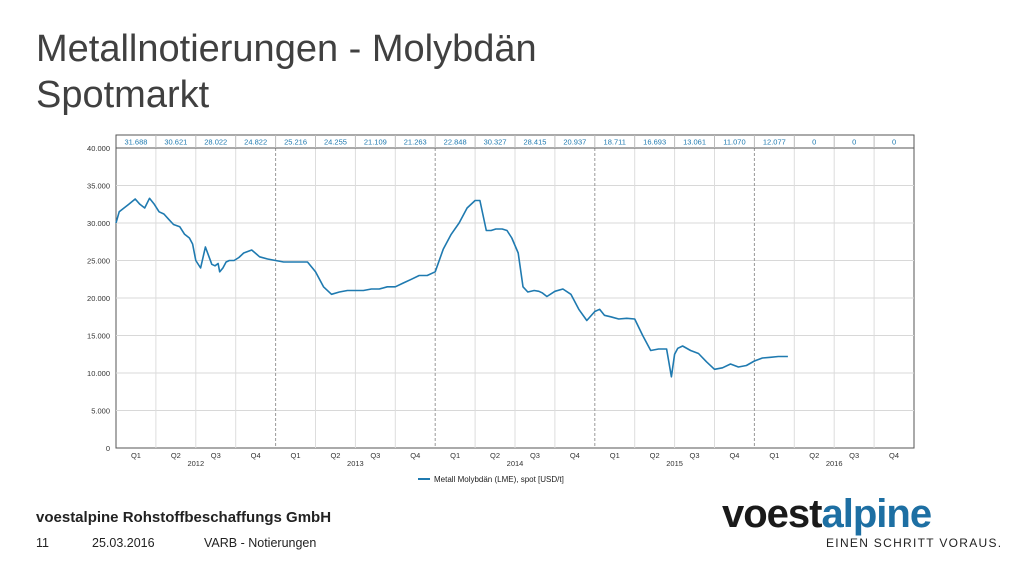 The image size is (1024, 576). What do you see at coordinates (355, 463) in the screenshot?
I see `x-year-label: 2013` at bounding box center [355, 463].